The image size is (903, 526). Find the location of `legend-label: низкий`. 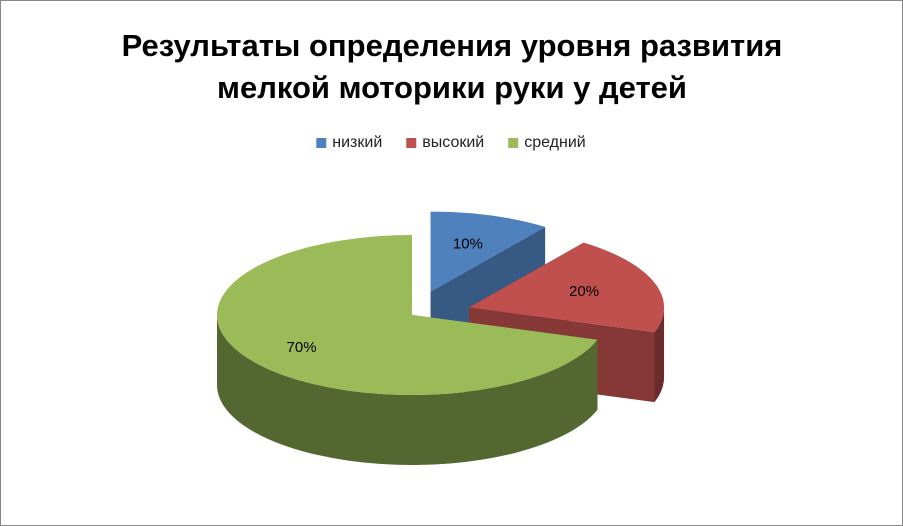

legend-label: низкий is located at coordinates (357, 142).